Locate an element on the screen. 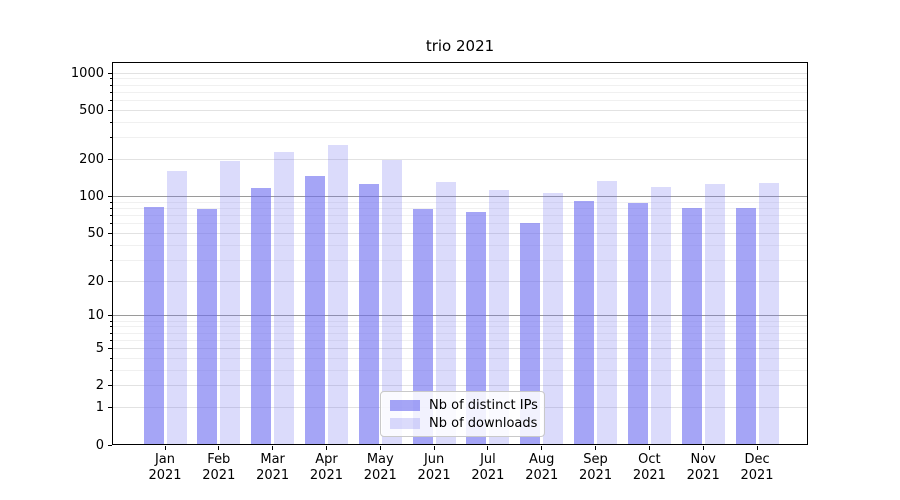 This screenshot has width=900, height=500. x-tick-label: Sep 2021 is located at coordinates (596, 467).